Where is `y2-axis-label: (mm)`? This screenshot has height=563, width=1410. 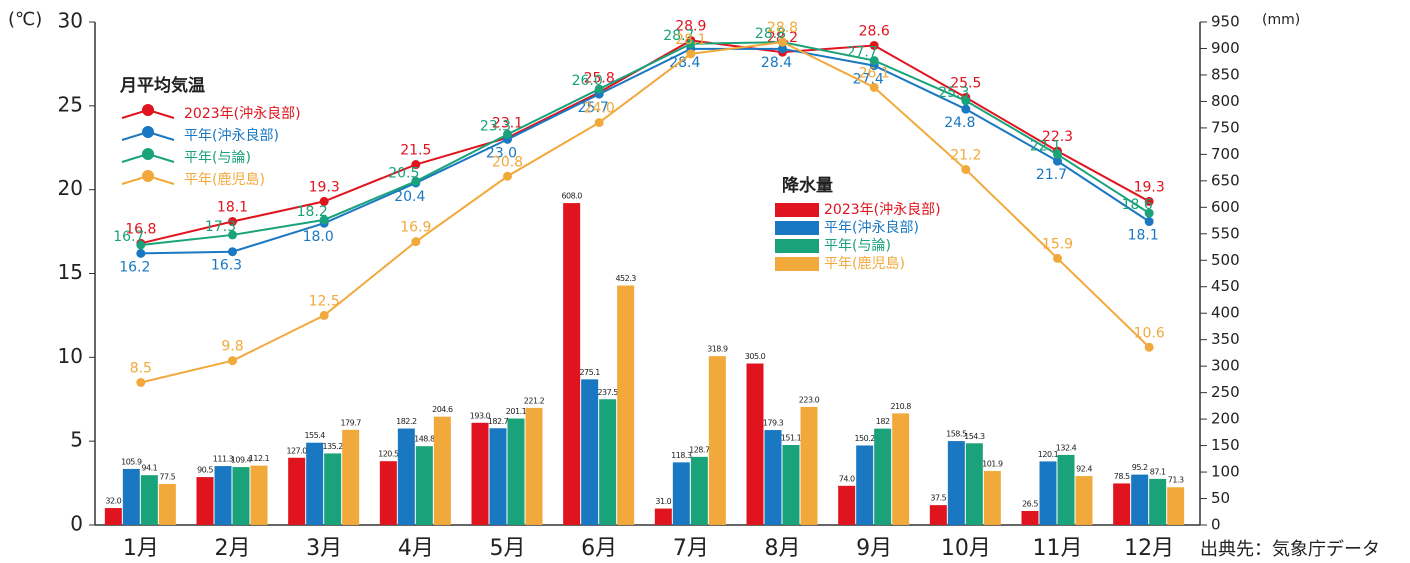
y2-axis-label: (mm) is located at coordinates (1281, 20).